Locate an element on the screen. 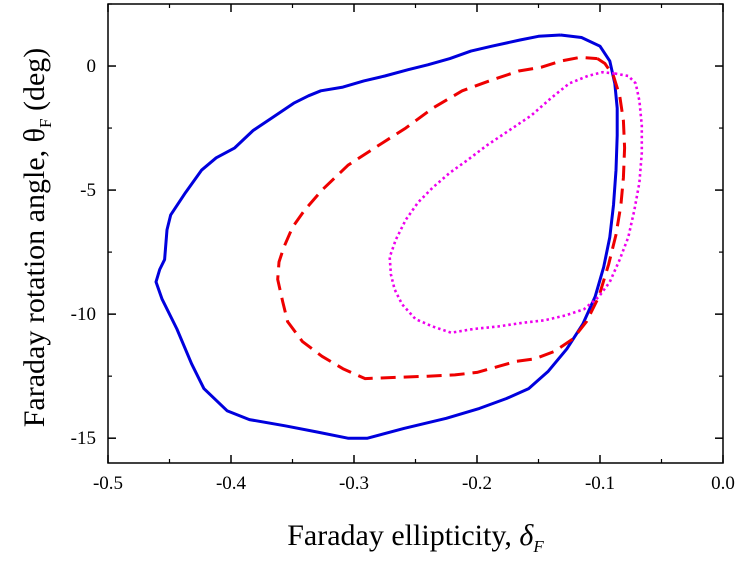 The image size is (749, 567). x-tick-label: -0.3 is located at coordinates (354, 483).